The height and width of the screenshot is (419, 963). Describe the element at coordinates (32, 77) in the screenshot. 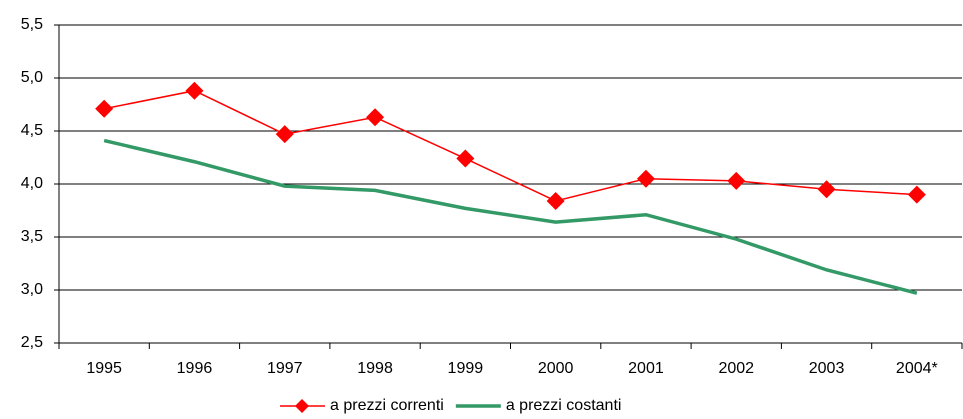

I see `y-tick-label: 5,0` at that location.